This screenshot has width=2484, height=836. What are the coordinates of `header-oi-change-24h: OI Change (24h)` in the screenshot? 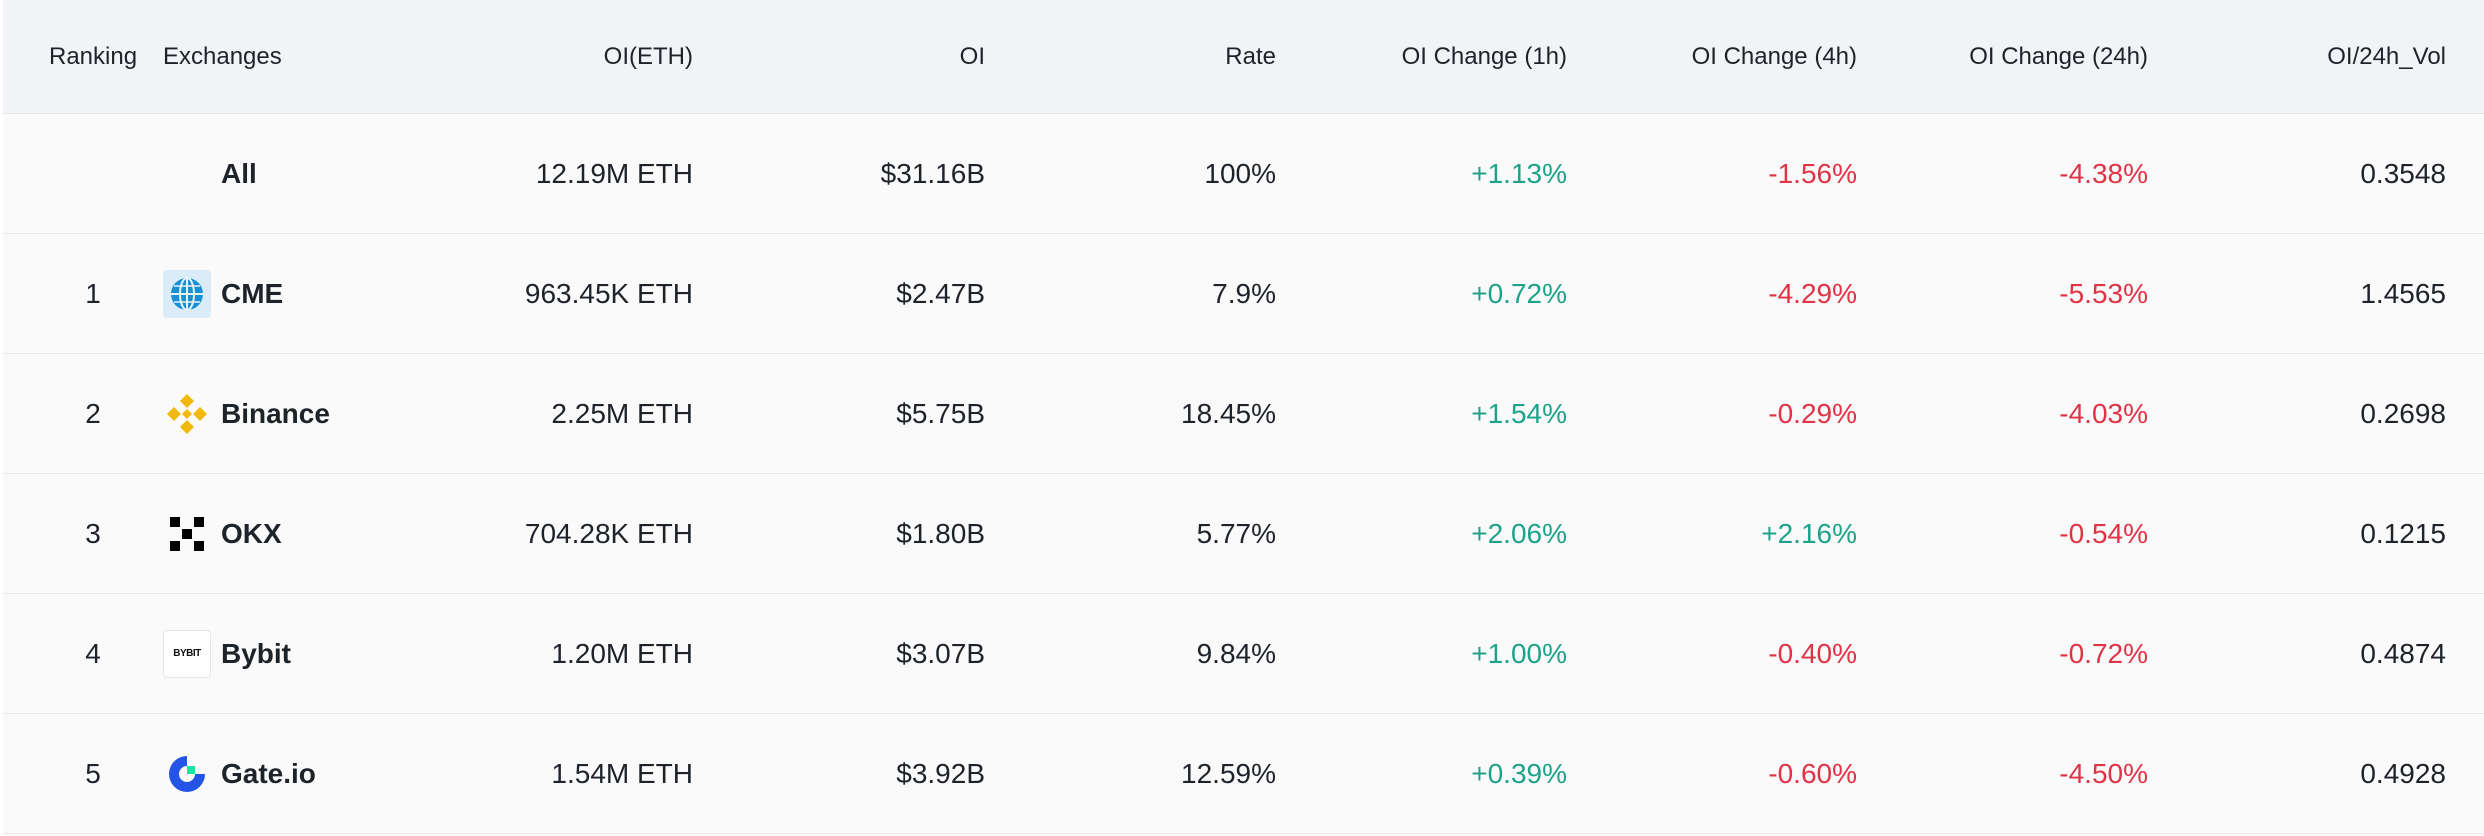 It's located at (2058, 56).